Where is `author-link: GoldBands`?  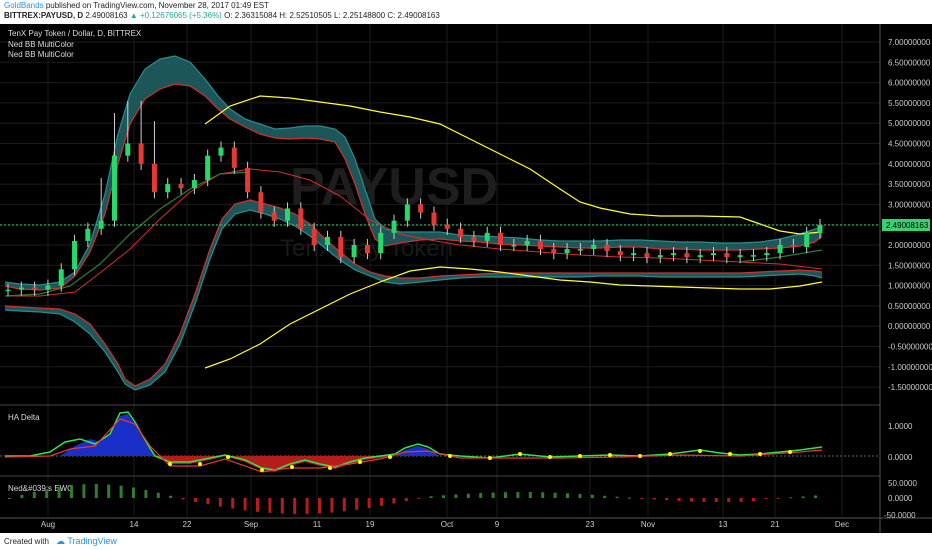
author-link: GoldBands is located at coordinates (24, 5).